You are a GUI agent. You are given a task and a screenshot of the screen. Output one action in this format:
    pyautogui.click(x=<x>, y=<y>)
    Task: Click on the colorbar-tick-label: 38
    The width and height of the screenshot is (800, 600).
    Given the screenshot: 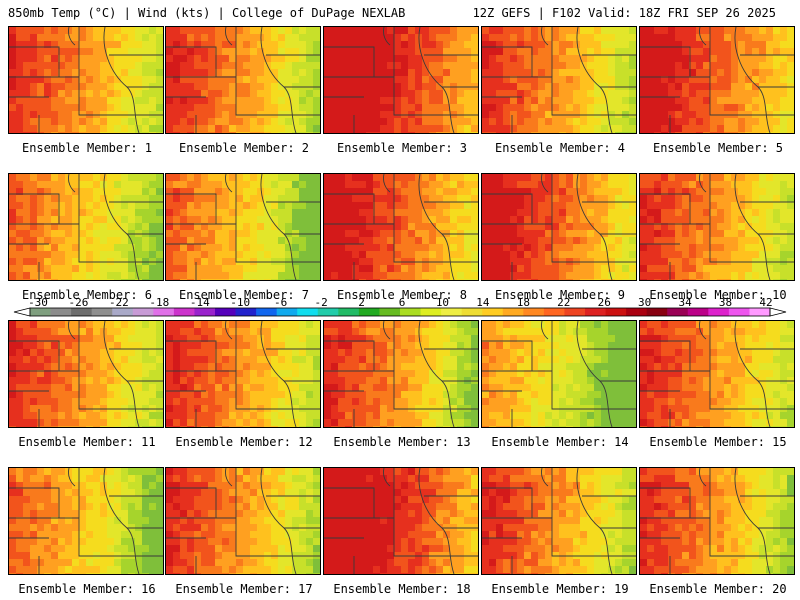 What is the action you would take?
    pyautogui.click(x=725, y=302)
    